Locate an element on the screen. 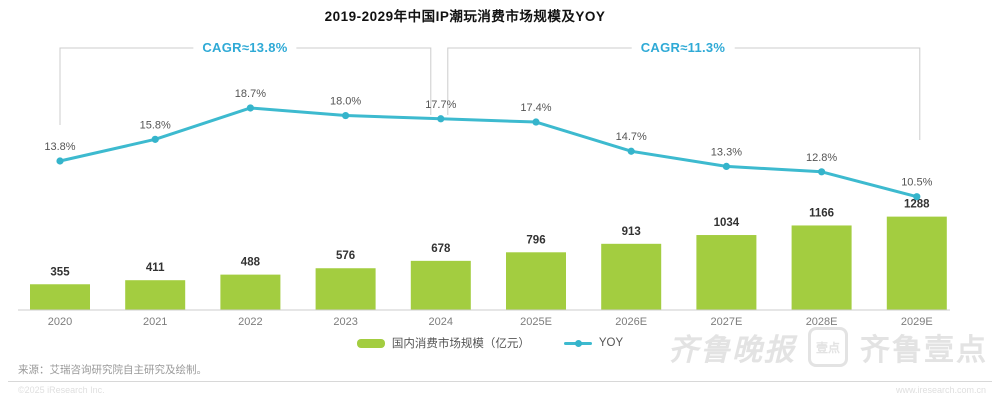 Image resolution: width=1000 pixels, height=401 pixels. yoy-point-2022 is located at coordinates (250, 108).